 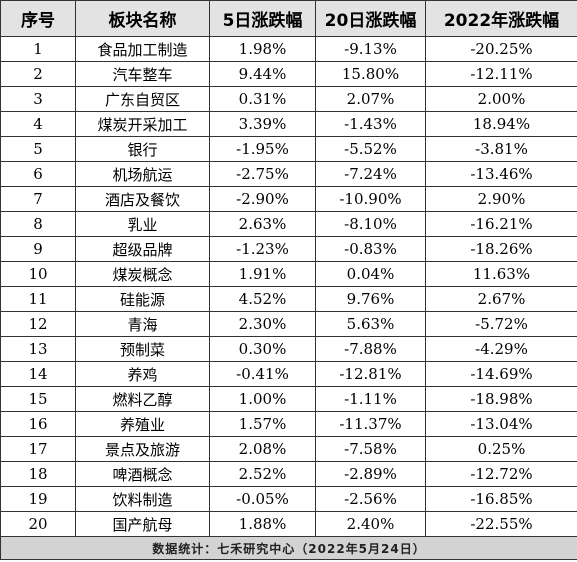 I want to click on change-5day-cell: 2.08%, so click(x=262, y=449).